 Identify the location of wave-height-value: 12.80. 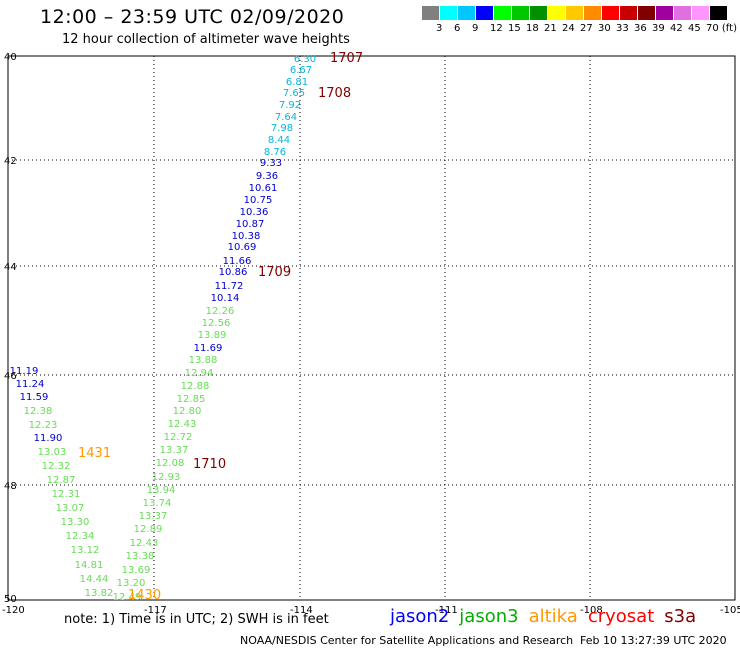
(187, 411).